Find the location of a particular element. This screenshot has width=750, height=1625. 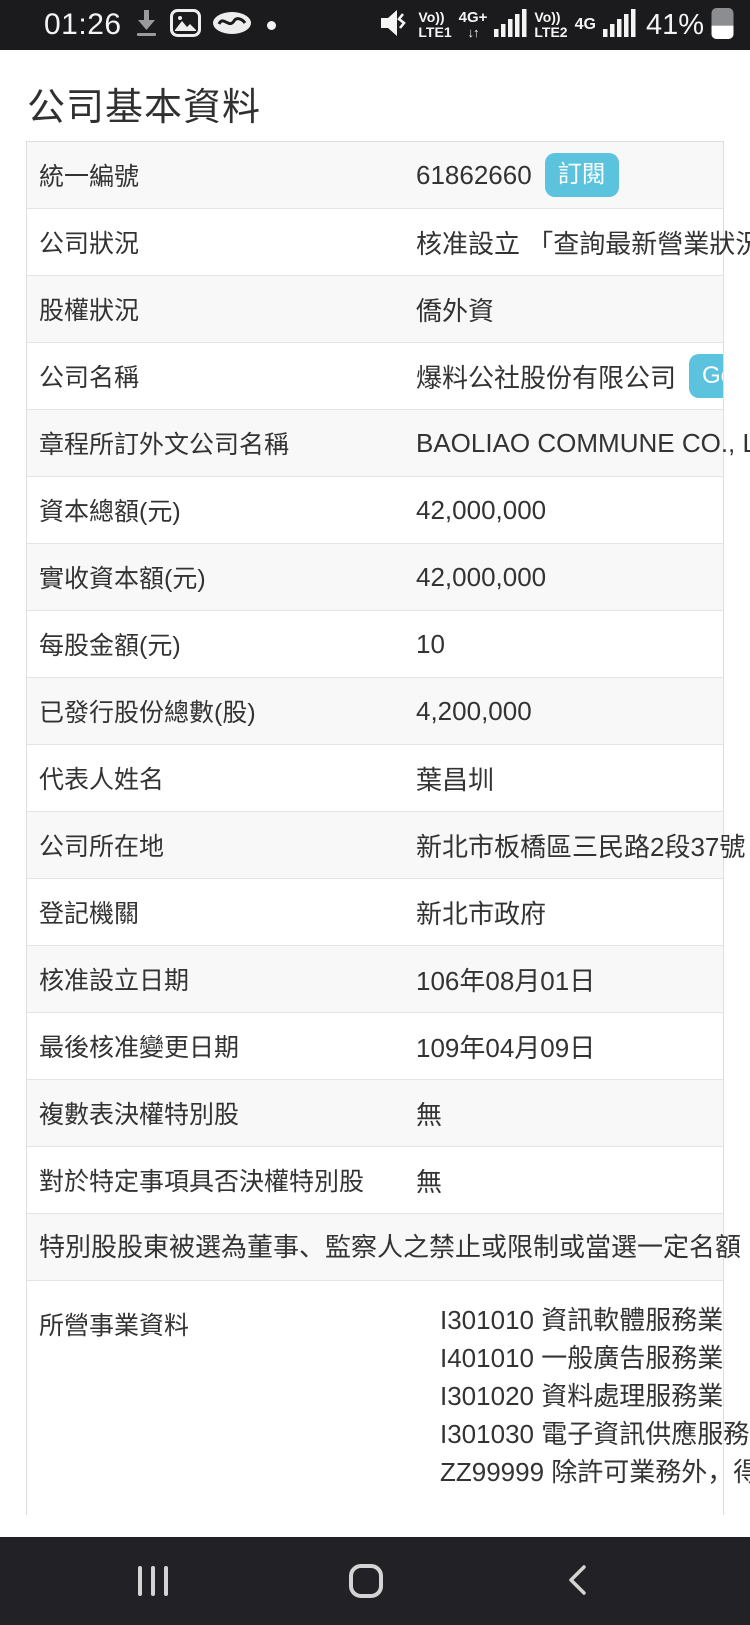

business-item: I301020 資料處理服務業 is located at coordinates (582, 1396).